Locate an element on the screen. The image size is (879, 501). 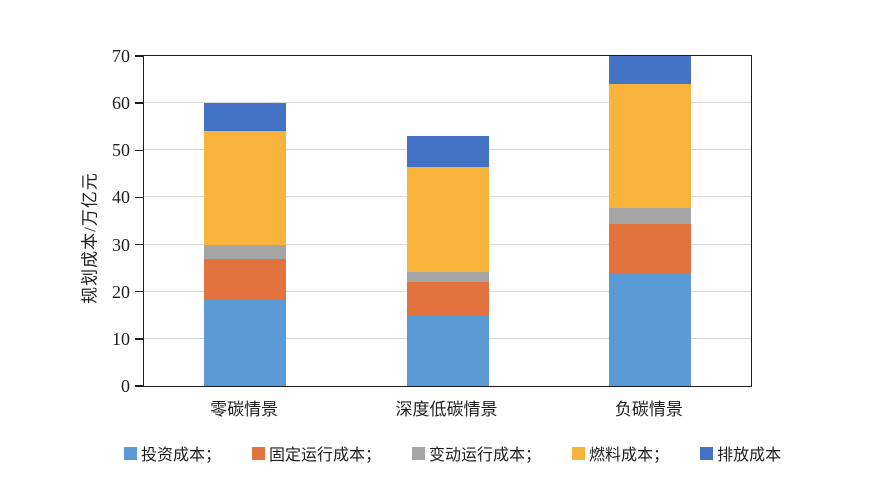
legend-label-fixed-operating-cost: 固定运行成本； is located at coordinates (325, 455).